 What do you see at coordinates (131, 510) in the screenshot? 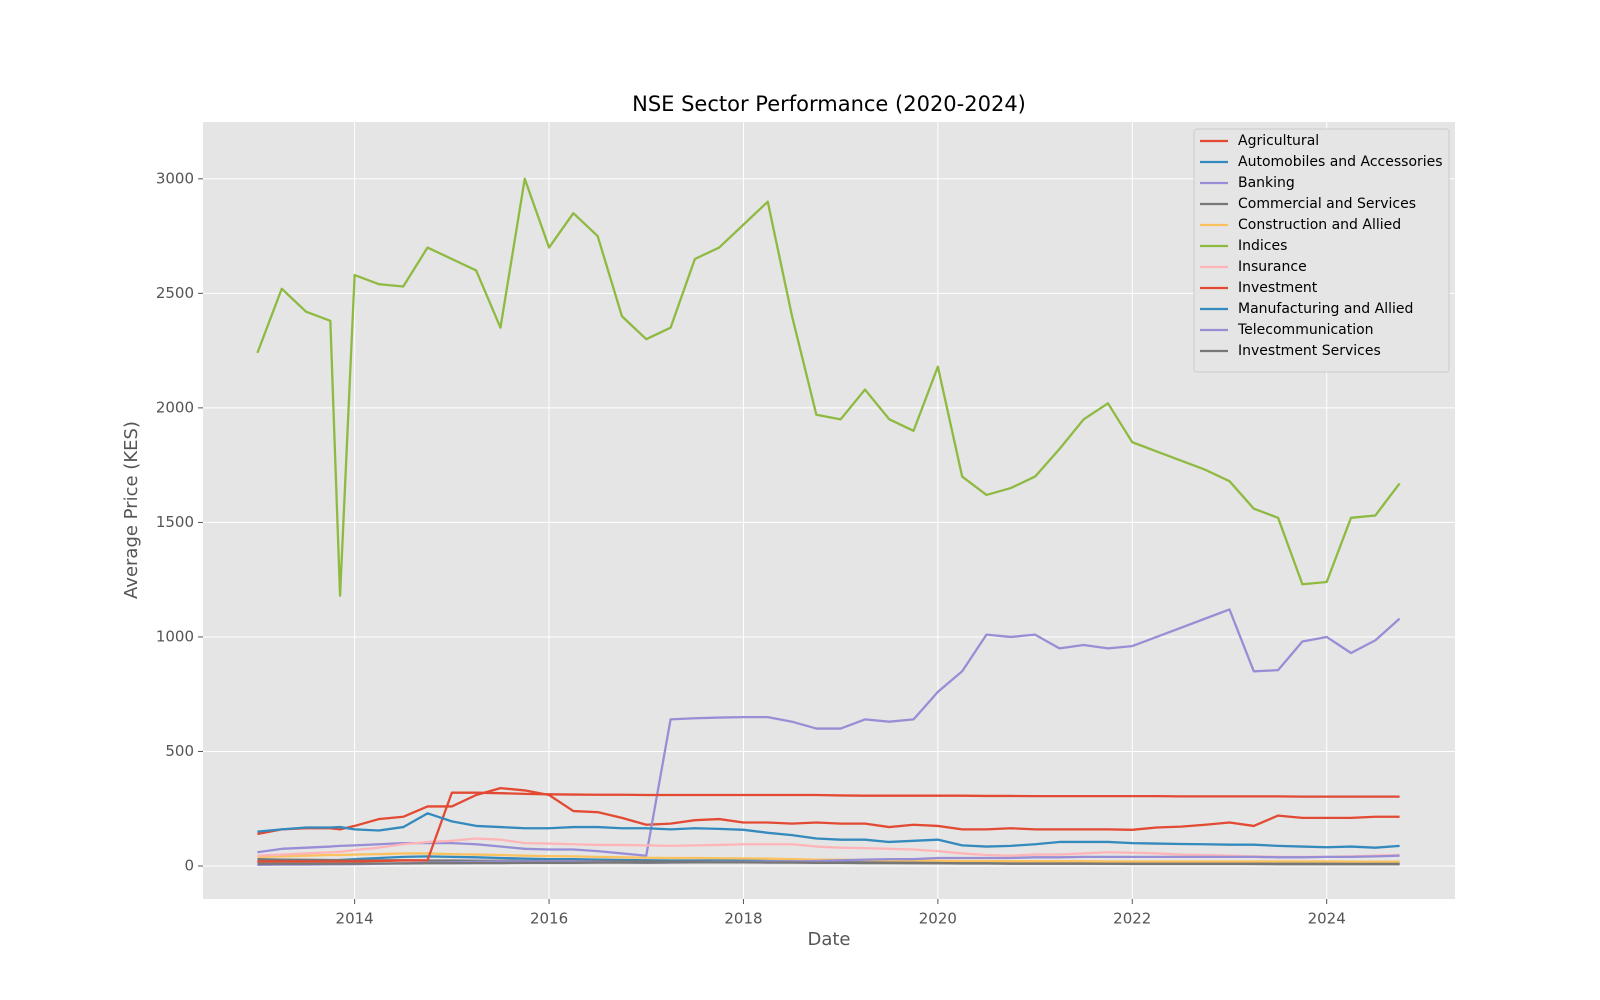
I see `y-axis-label: Average Price (KES)` at bounding box center [131, 510].